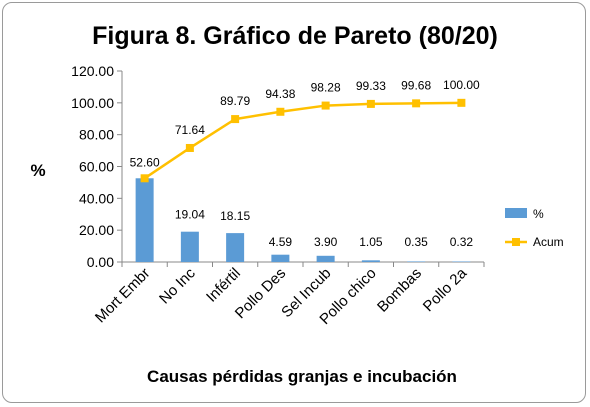 This screenshot has width=590, height=407. I want to click on bar-value-label: 0.35, so click(416, 242).